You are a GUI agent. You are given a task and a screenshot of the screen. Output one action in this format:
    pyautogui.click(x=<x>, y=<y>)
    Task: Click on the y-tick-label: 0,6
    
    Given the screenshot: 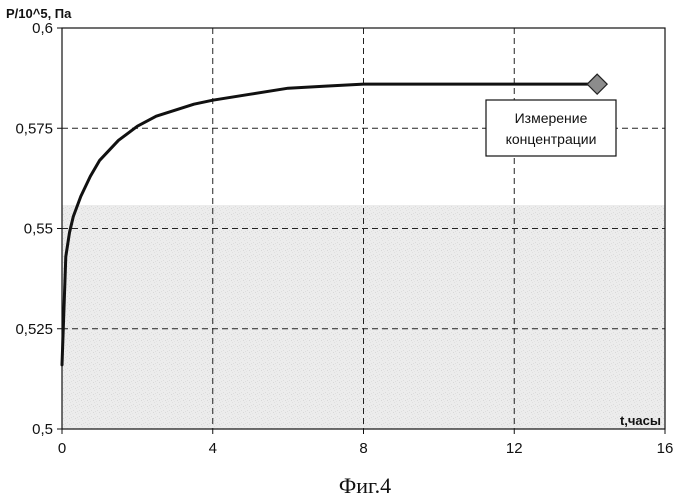 What is the action you would take?
    pyautogui.click(x=42, y=28)
    